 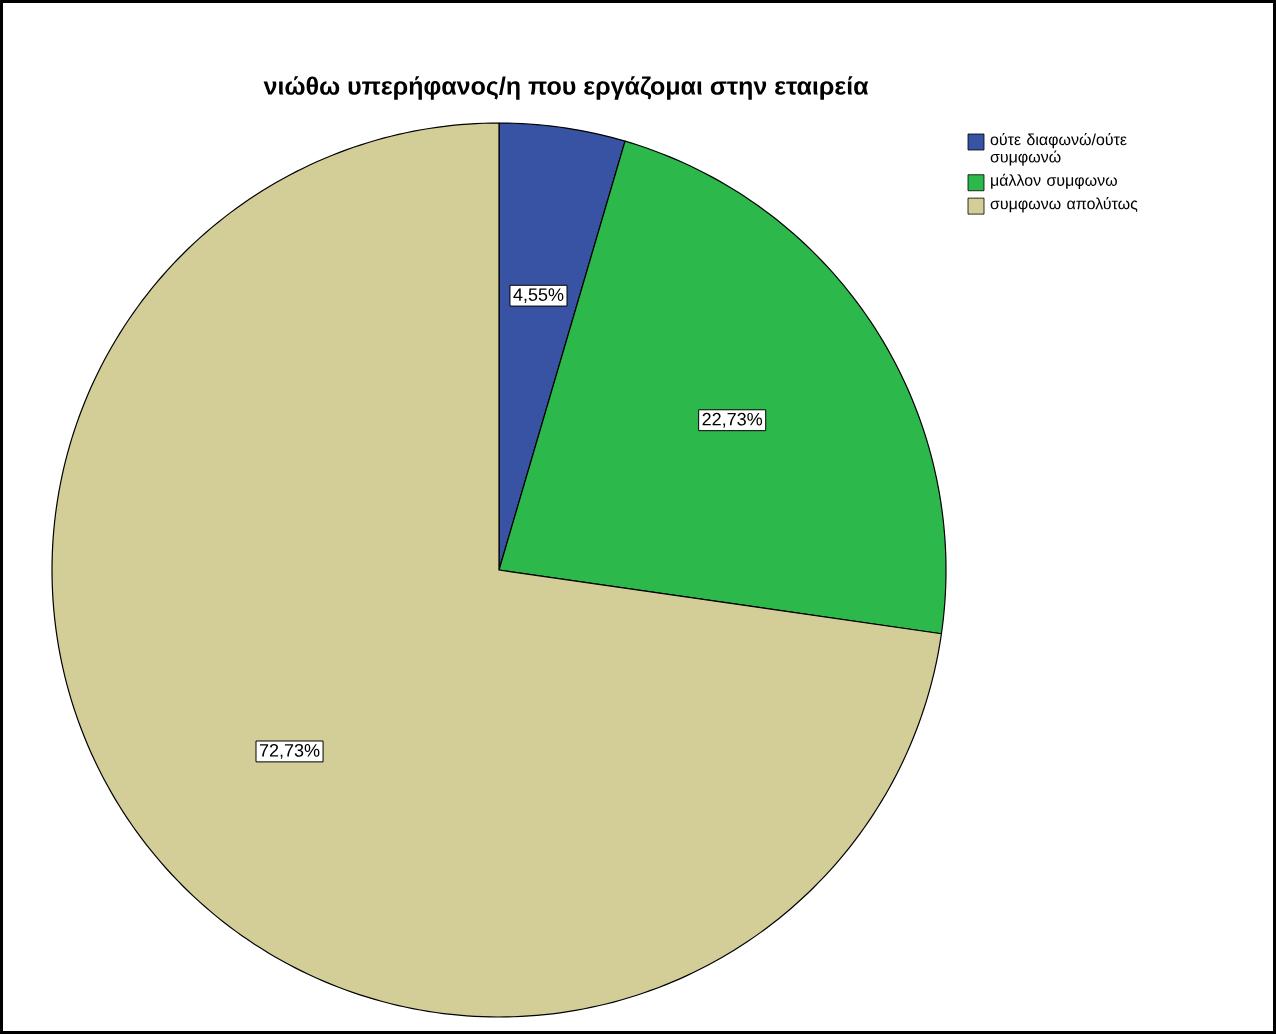 I want to click on data-label: 4,55%, so click(x=538, y=296).